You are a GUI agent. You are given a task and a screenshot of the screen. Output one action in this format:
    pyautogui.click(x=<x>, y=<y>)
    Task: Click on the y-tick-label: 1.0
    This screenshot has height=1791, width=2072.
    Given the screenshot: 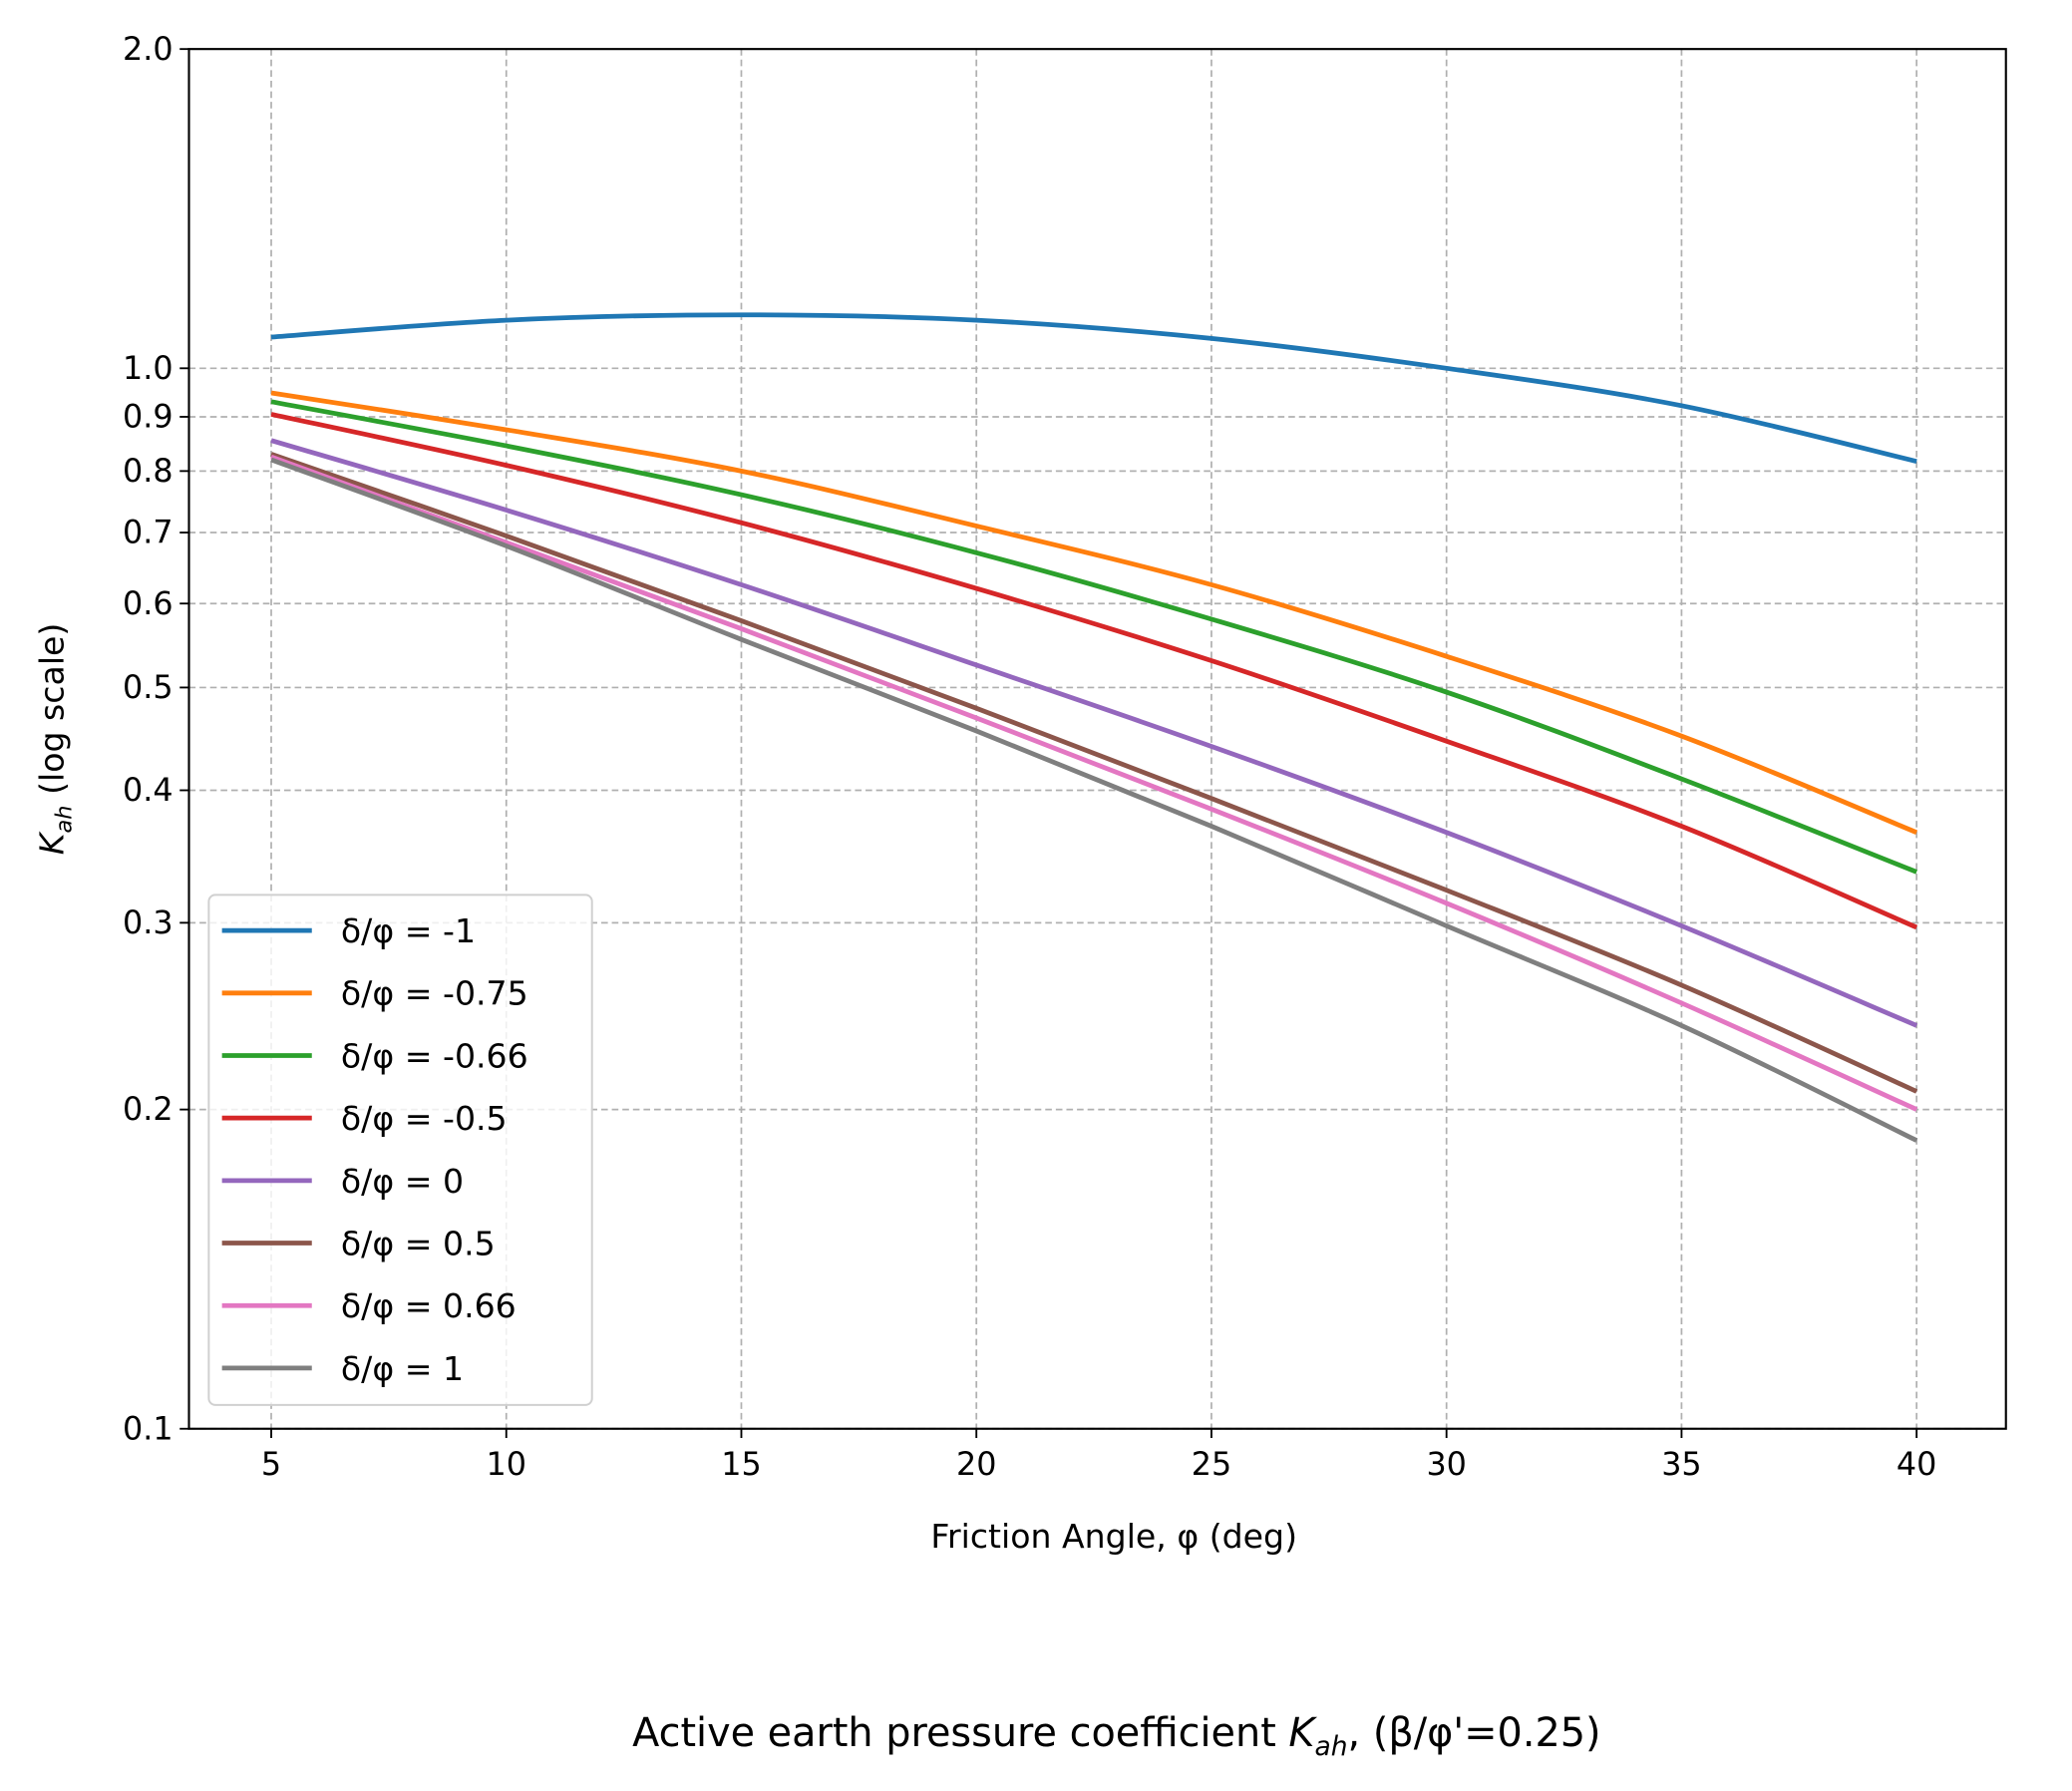 What is the action you would take?
    pyautogui.click(x=148, y=369)
    